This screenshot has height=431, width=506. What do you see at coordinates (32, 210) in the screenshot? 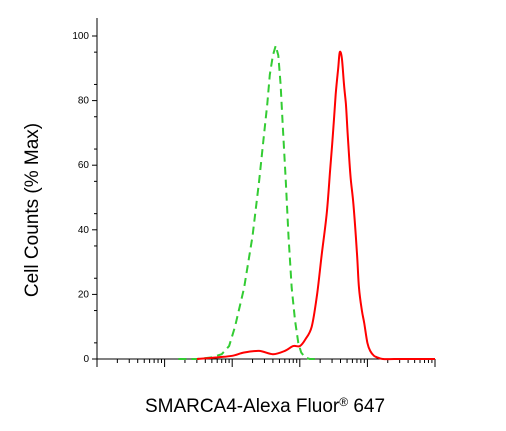
I see `y-axis-title: Cell Counts (% Max)` at bounding box center [32, 210].